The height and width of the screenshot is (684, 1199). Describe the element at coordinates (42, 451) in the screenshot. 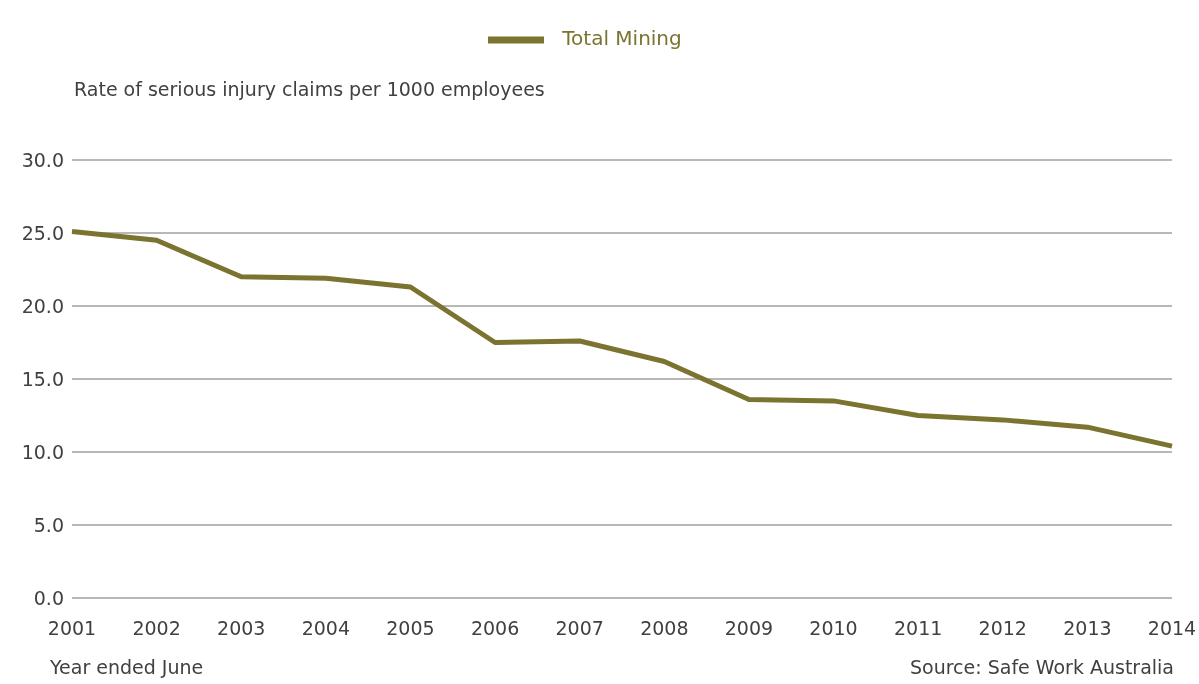

I see `y-tick-label: 10.0` at that location.